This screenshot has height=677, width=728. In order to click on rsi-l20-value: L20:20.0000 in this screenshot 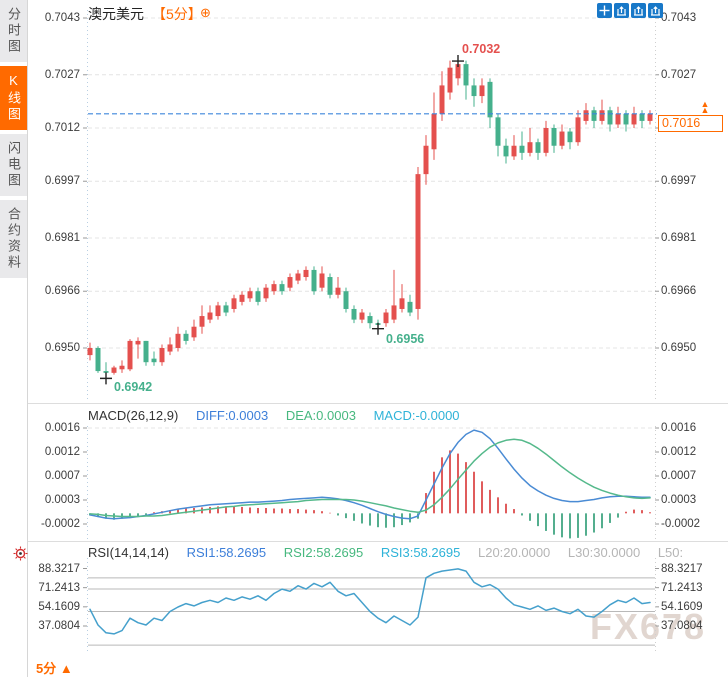, I will do `click(514, 552)`.